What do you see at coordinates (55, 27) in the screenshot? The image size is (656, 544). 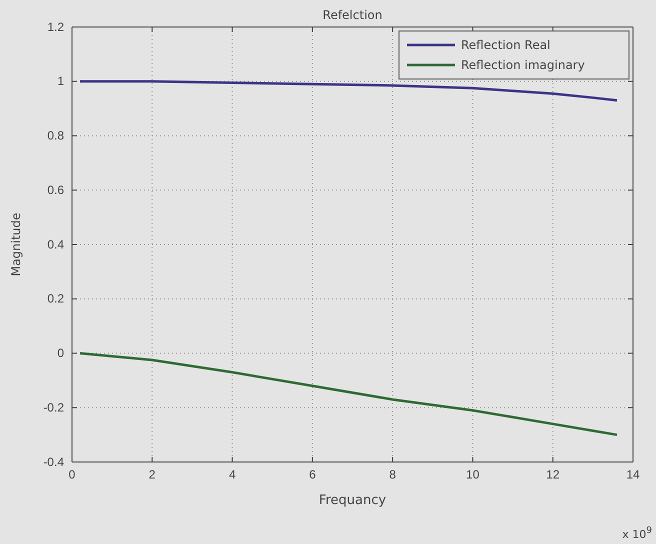 I see `y-tick-label: 1.2` at bounding box center [55, 27].